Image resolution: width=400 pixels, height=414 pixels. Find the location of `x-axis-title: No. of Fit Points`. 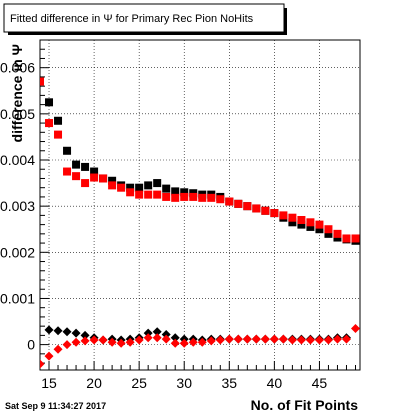

x-axis-title: No. of Fit Points is located at coordinates (305, 405).